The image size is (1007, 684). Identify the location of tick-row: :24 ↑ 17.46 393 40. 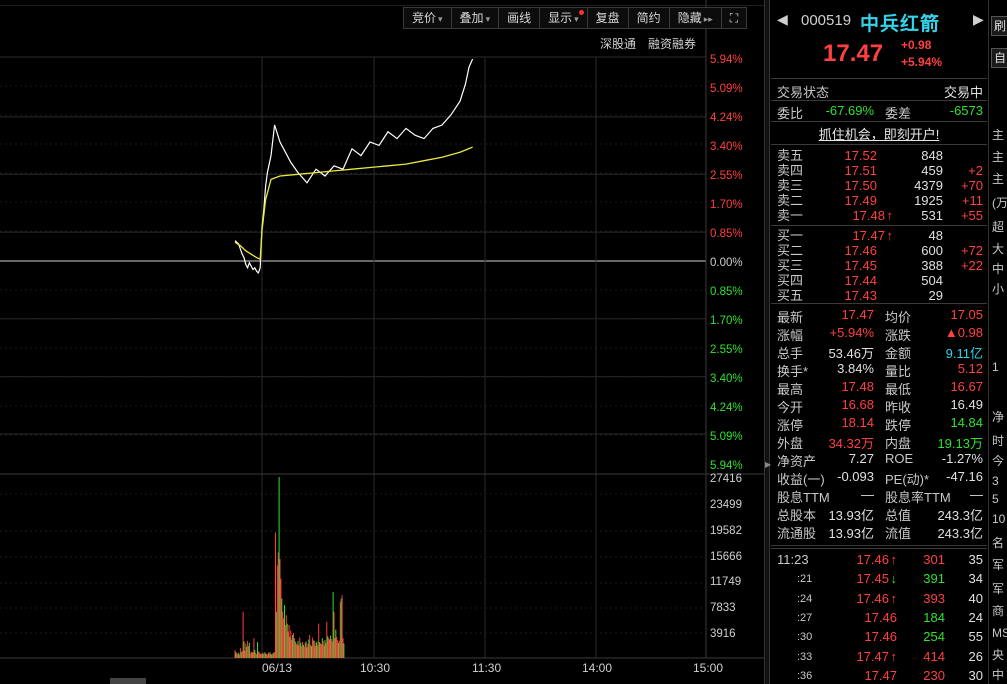
(879, 598).